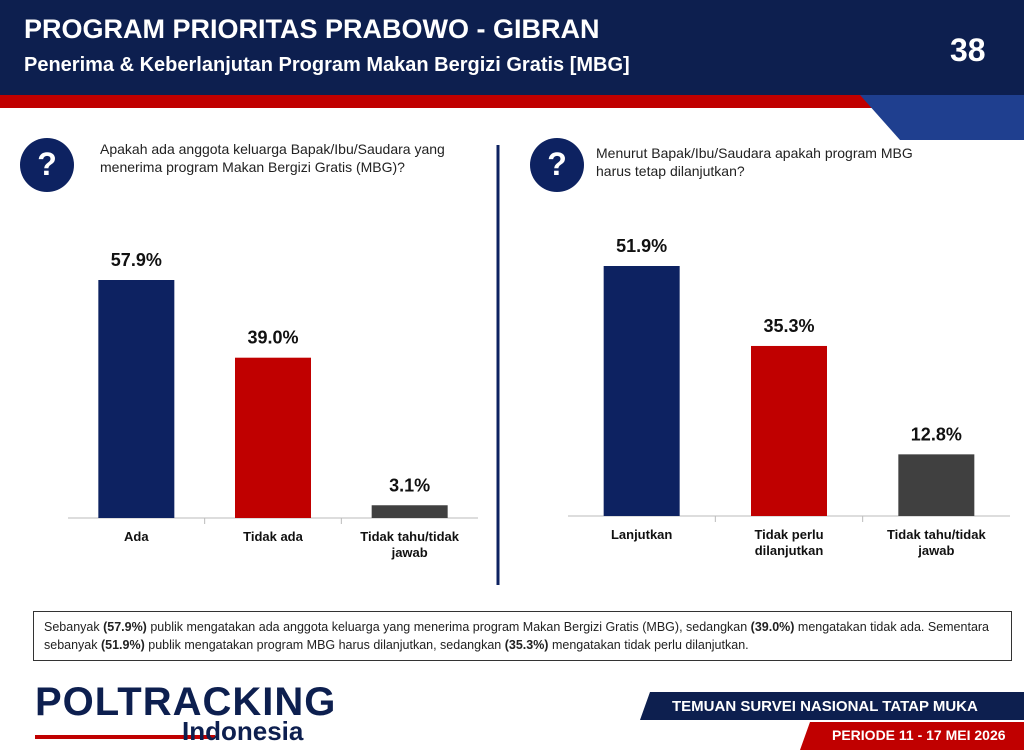 The height and width of the screenshot is (750, 1024). I want to click on footer-period-bar, so click(912, 736).